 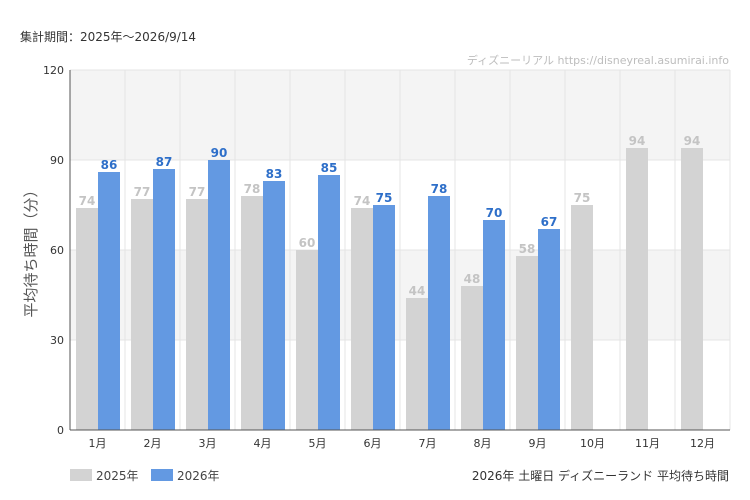 I want to click on x-tick-label: 9月, so click(x=538, y=443).